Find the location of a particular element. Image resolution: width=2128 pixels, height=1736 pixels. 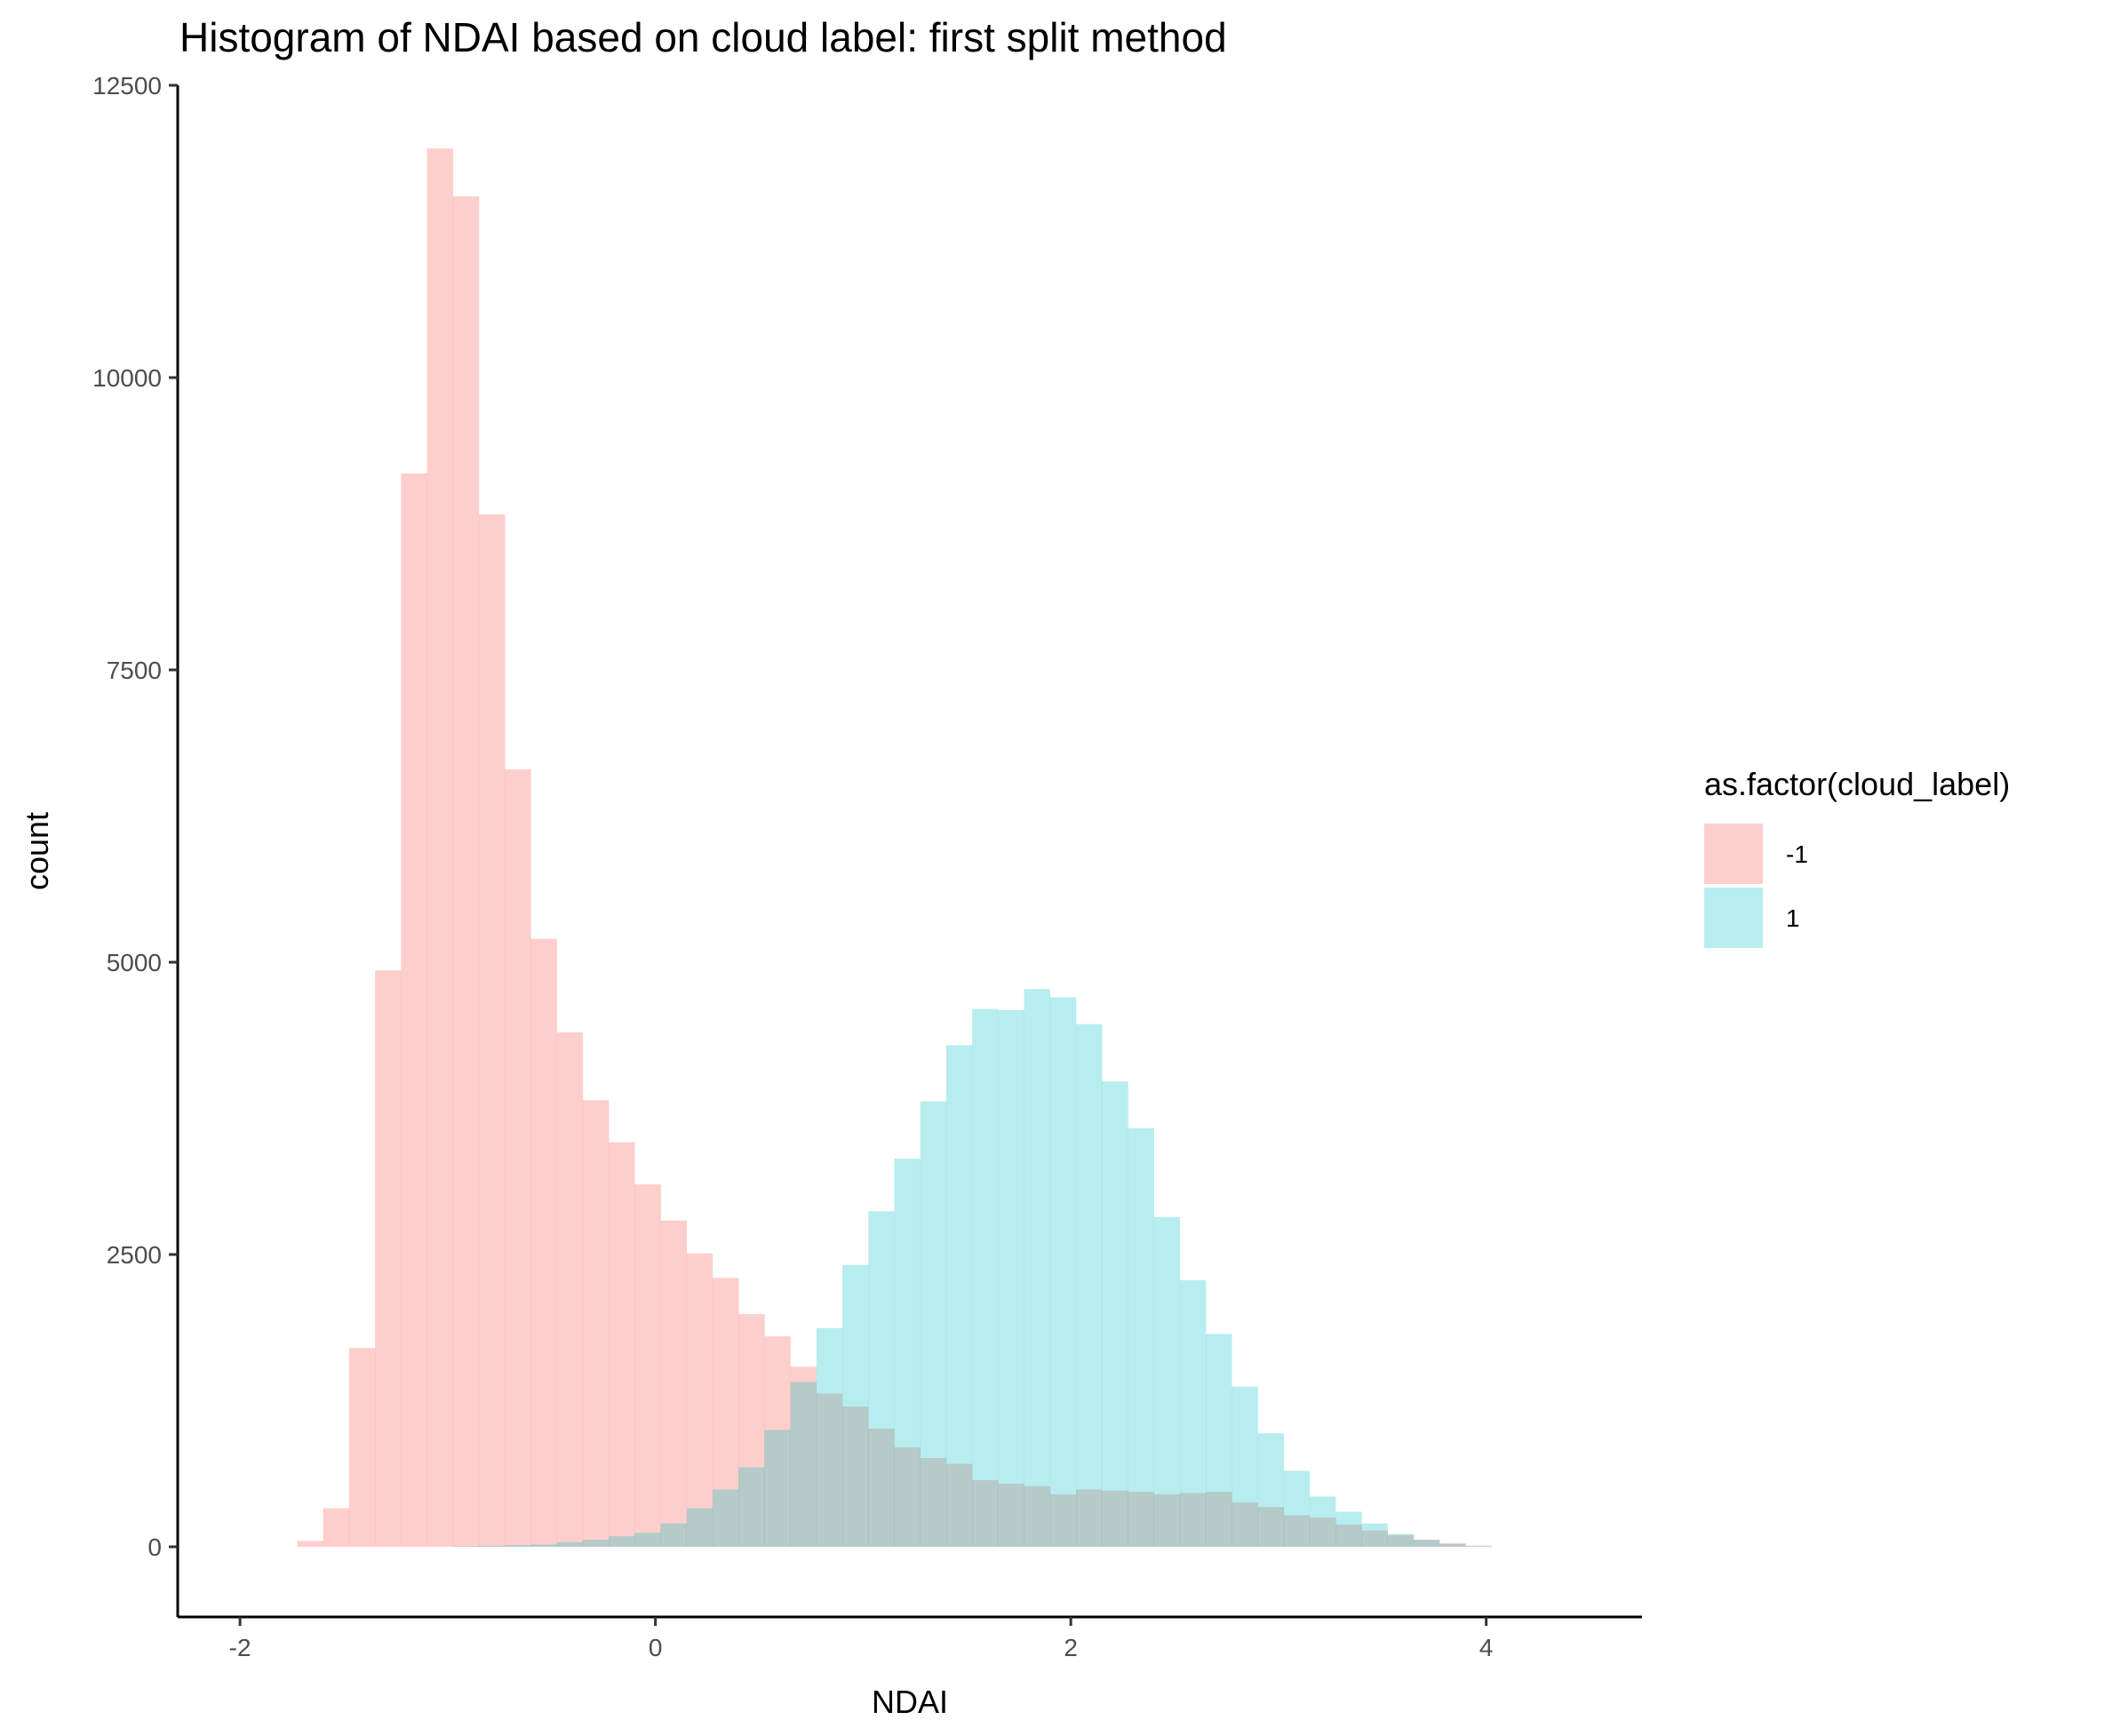

legend-entries: -1 1 is located at coordinates (1756, 886).